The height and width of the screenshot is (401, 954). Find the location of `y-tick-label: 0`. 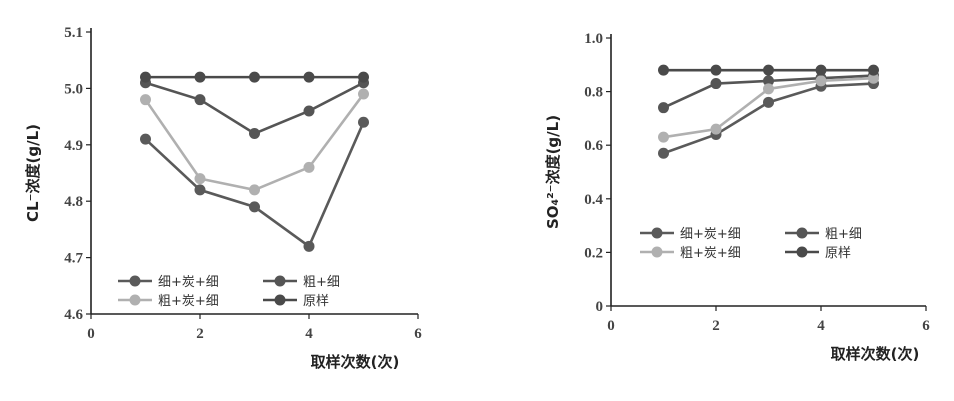

y-tick-label: 0 is located at coordinates (600, 307).